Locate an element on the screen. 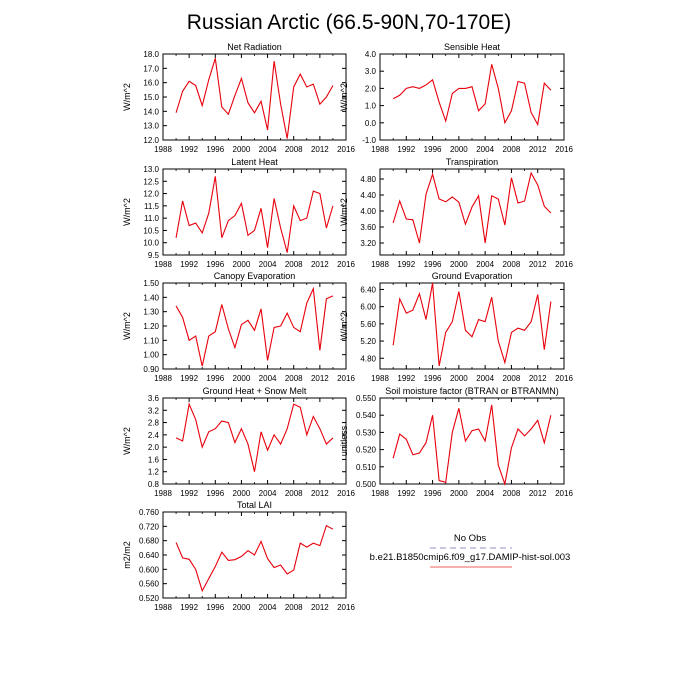  y-tick-label: 12.0 is located at coordinates (151, 140).